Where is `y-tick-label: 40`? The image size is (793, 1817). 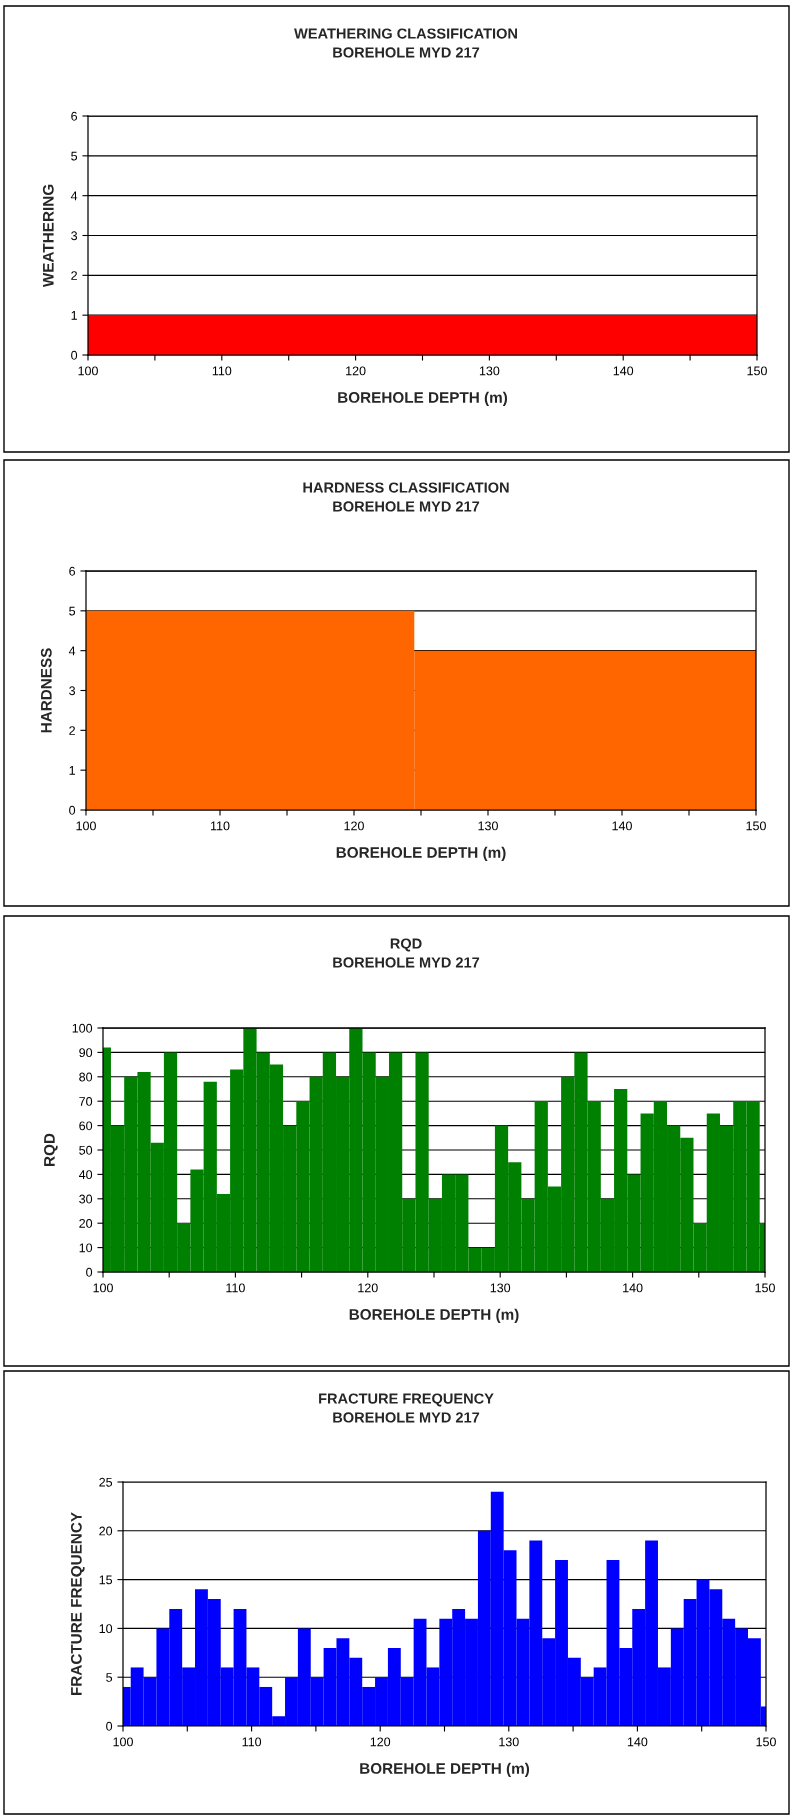 y-tick-label: 40 is located at coordinates (85, 1175).